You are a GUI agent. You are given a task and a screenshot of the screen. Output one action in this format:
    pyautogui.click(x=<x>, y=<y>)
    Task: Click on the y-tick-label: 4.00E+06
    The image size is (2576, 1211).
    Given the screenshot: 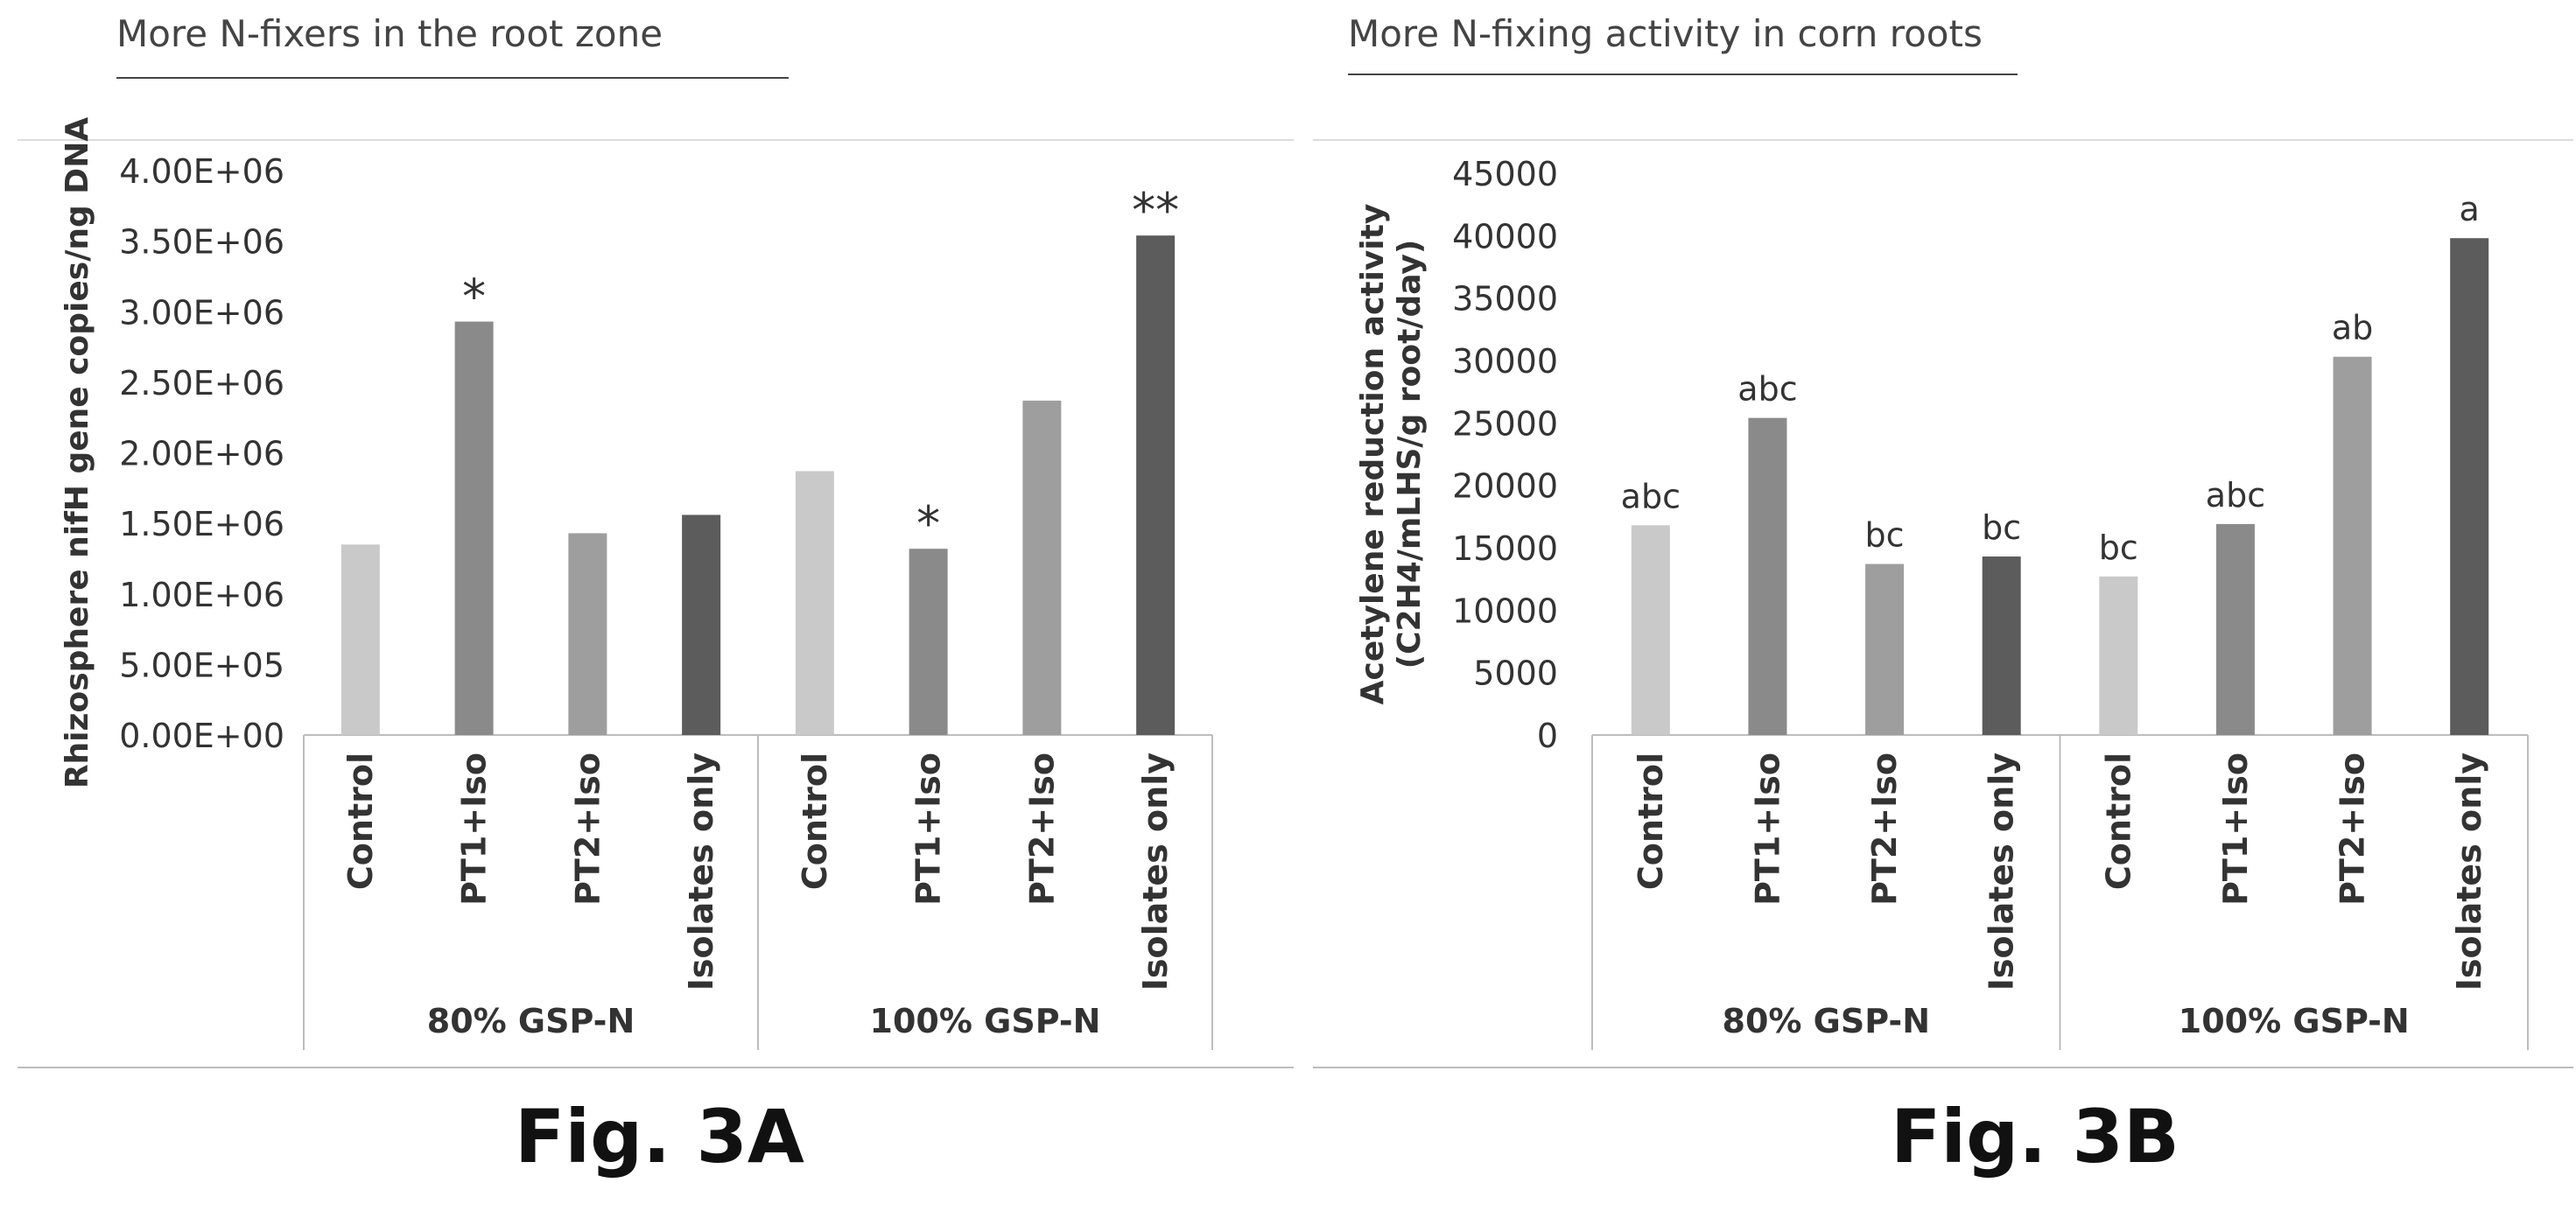 What is the action you would take?
    pyautogui.click(x=201, y=171)
    